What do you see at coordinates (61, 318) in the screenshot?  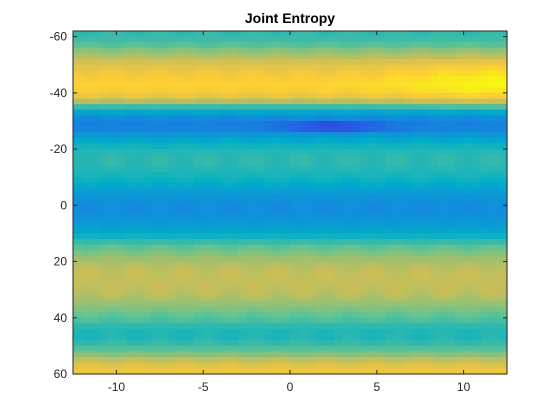 I see `y-tick-label: 40` at bounding box center [61, 318].